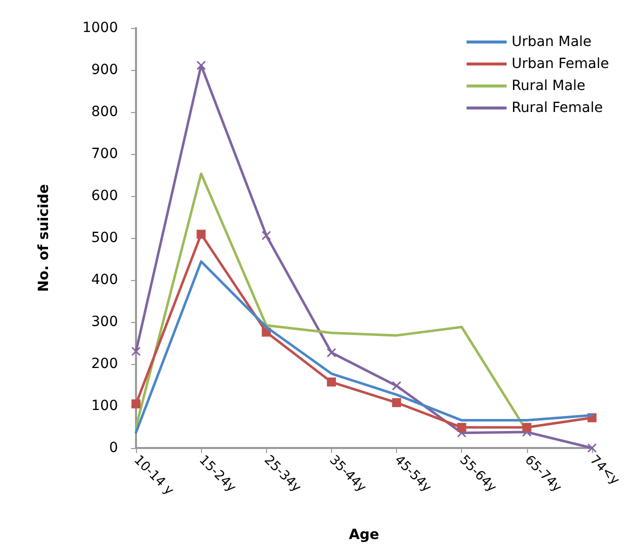  I want to click on y-tick-label: 0, so click(113, 448).